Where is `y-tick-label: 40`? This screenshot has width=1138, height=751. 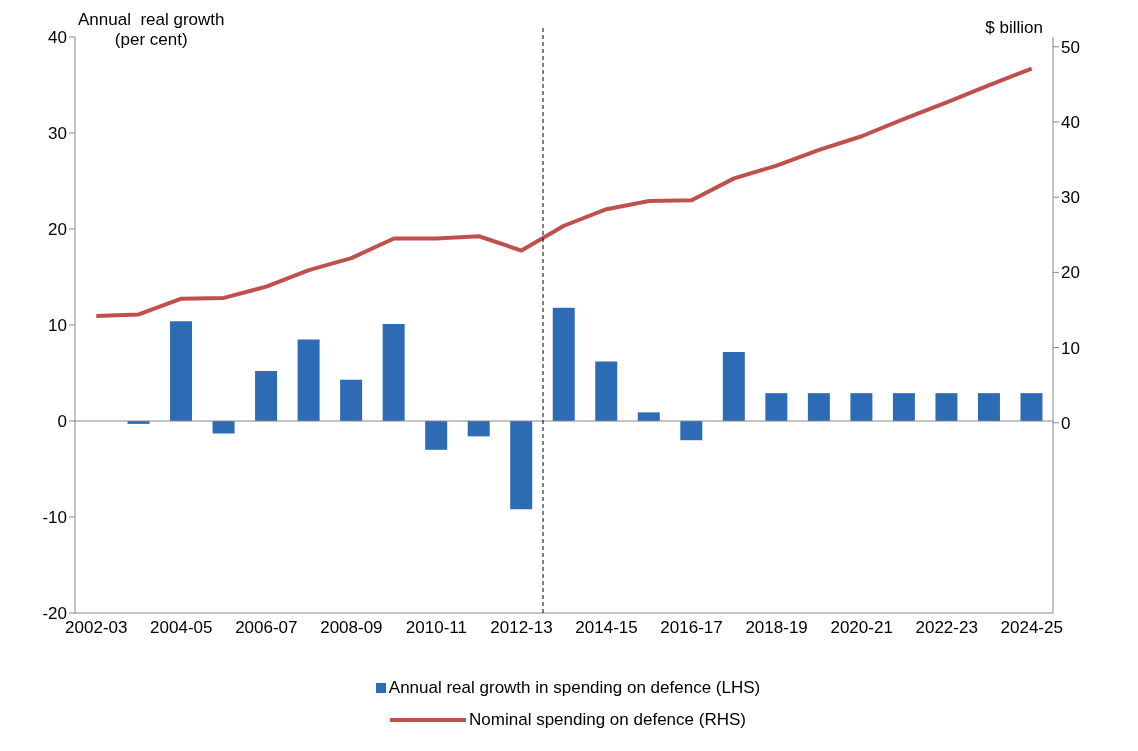 y-tick-label: 40 is located at coordinates (57, 38).